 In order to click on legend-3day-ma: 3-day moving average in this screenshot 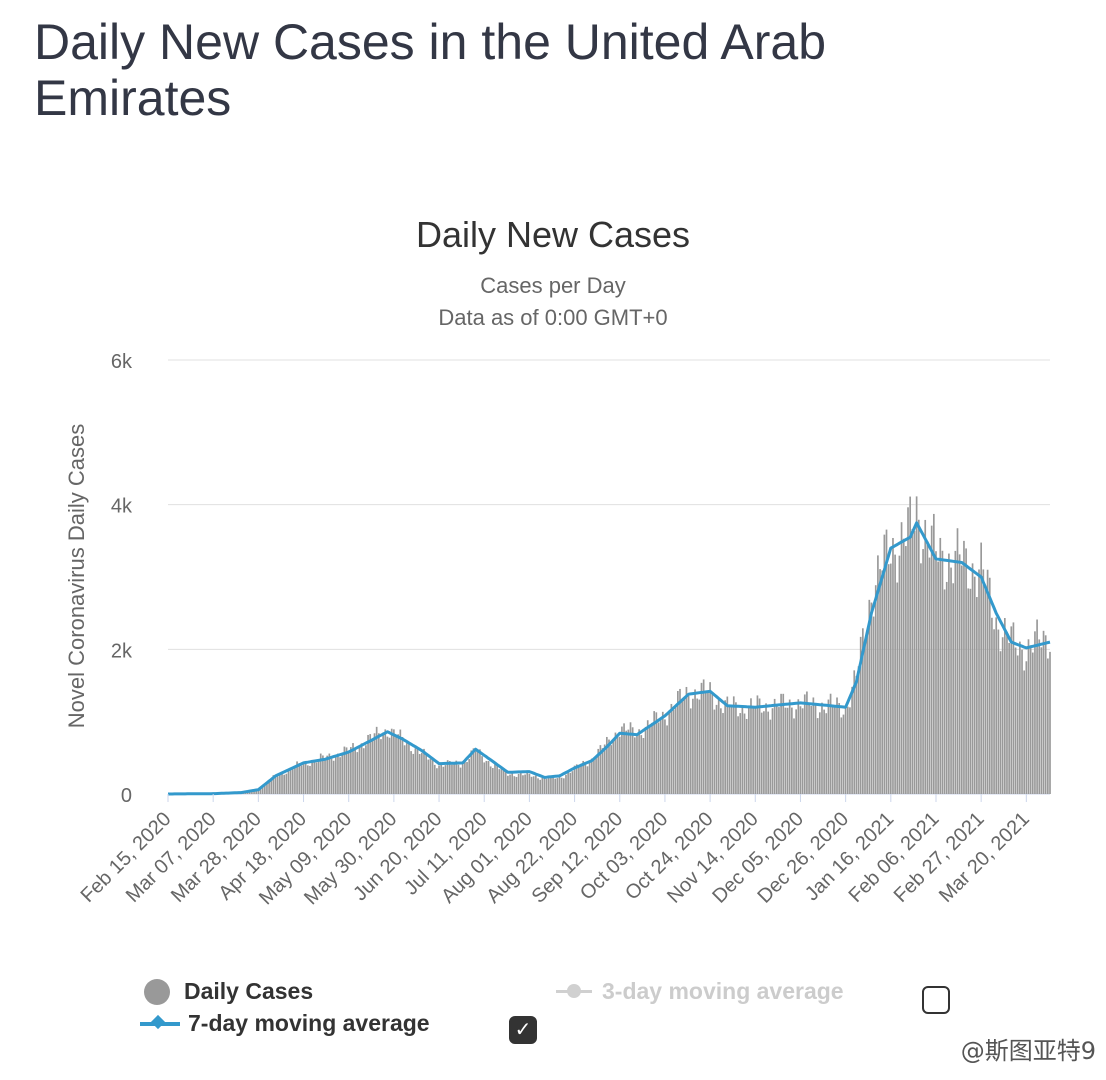, I will do `click(700, 991)`.